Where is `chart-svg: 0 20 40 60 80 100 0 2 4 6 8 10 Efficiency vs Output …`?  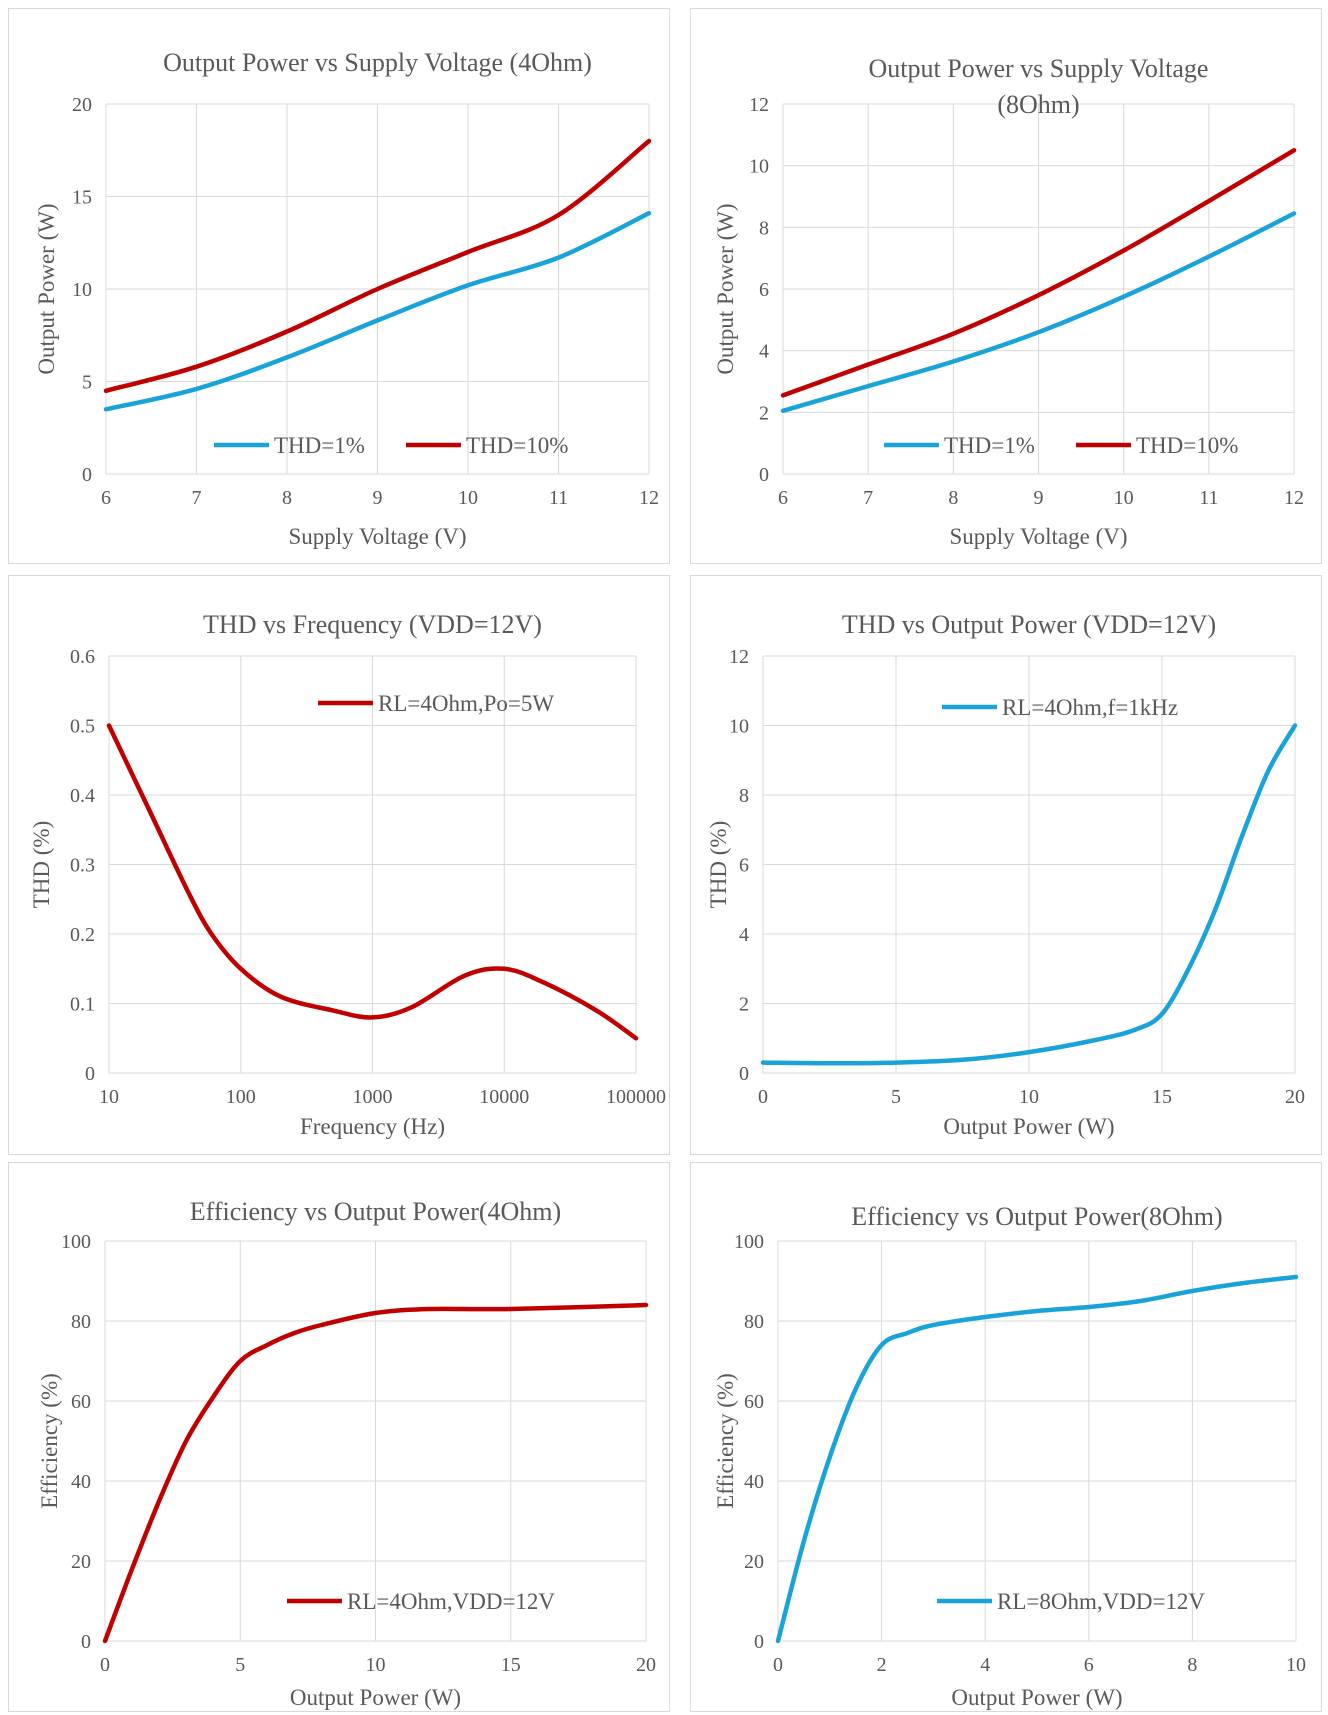 chart-svg: 0 20 40 60 80 100 0 2 4 6 8 10 Efficiency vs Output … is located at coordinates (1009, 1456).